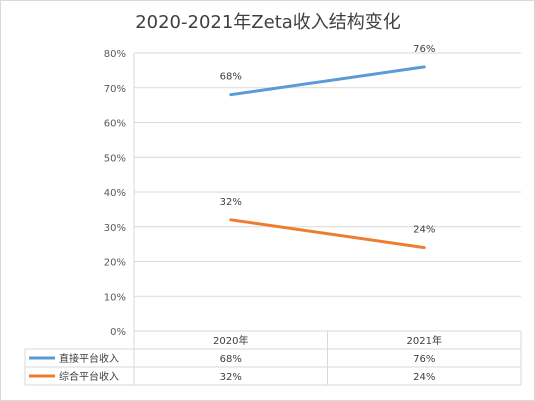 This screenshot has height=401, width=535. What do you see at coordinates (231, 77) in the screenshot?
I see `data-label: 68%` at bounding box center [231, 77].